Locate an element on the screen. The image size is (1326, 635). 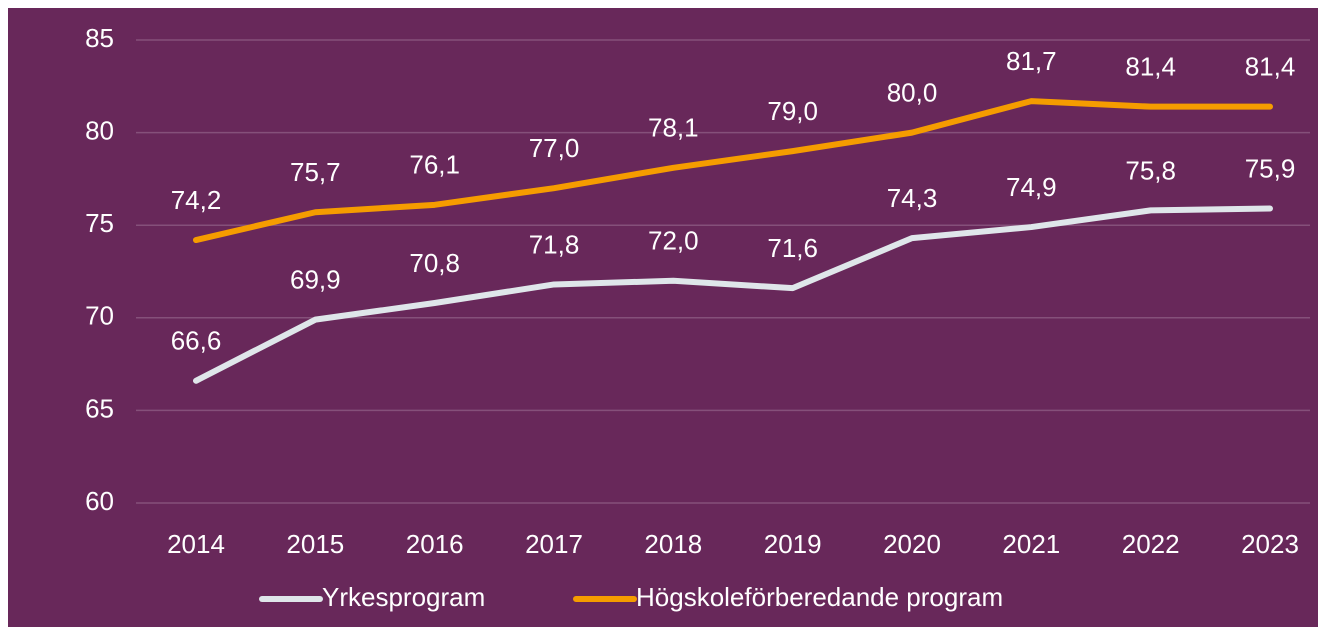
x-tick-label: 2021 is located at coordinates (1031, 544).